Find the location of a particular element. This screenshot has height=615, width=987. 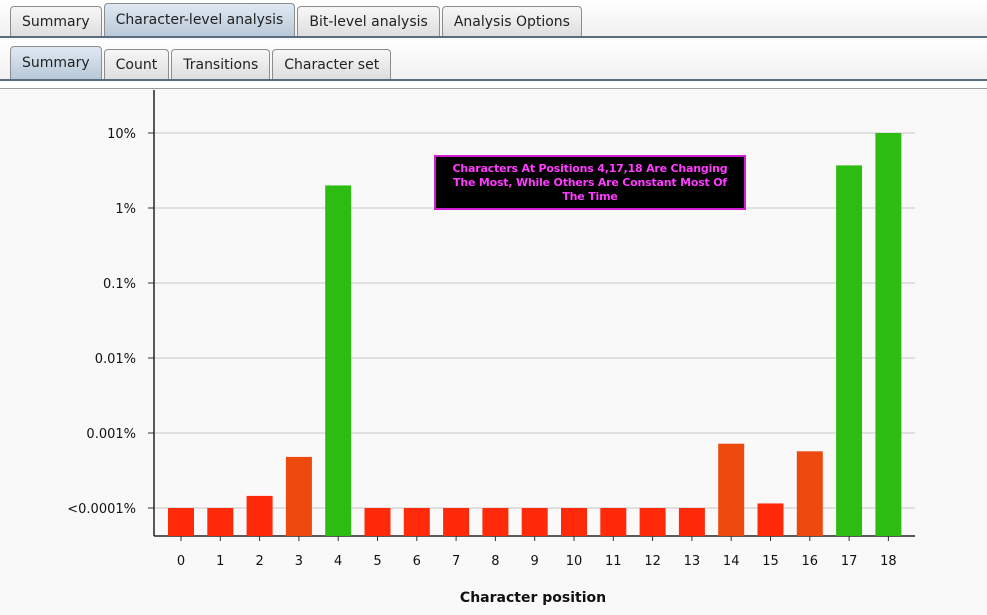

x-tick-label: 13 is located at coordinates (692, 561).